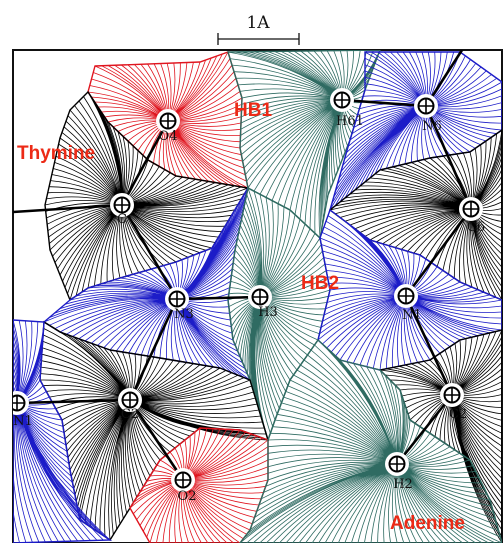  I want to click on label-hb2: HB2, so click(320, 283).